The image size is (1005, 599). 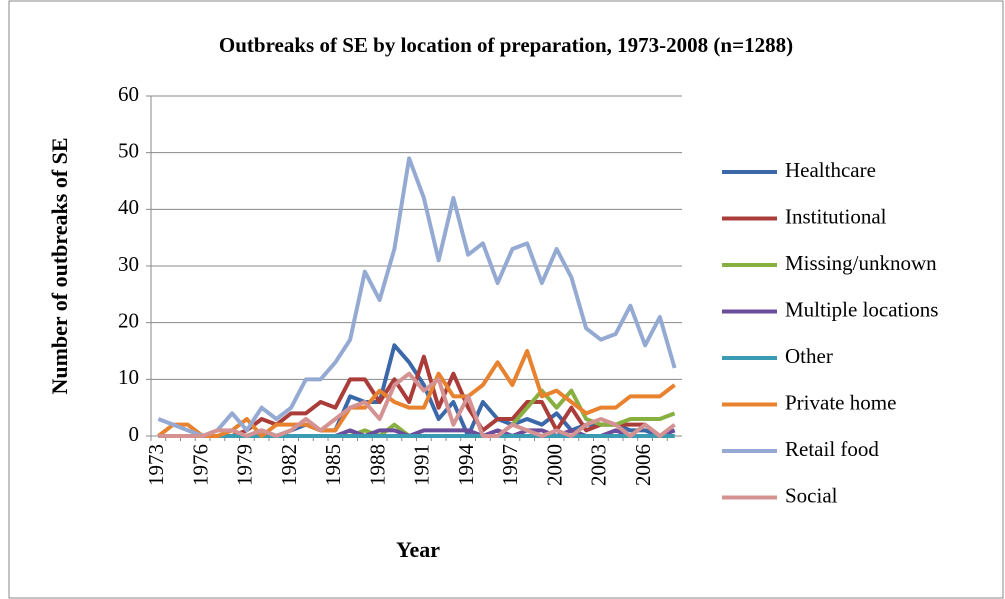 I want to click on x-tick-label: 1973, so click(x=156, y=465).